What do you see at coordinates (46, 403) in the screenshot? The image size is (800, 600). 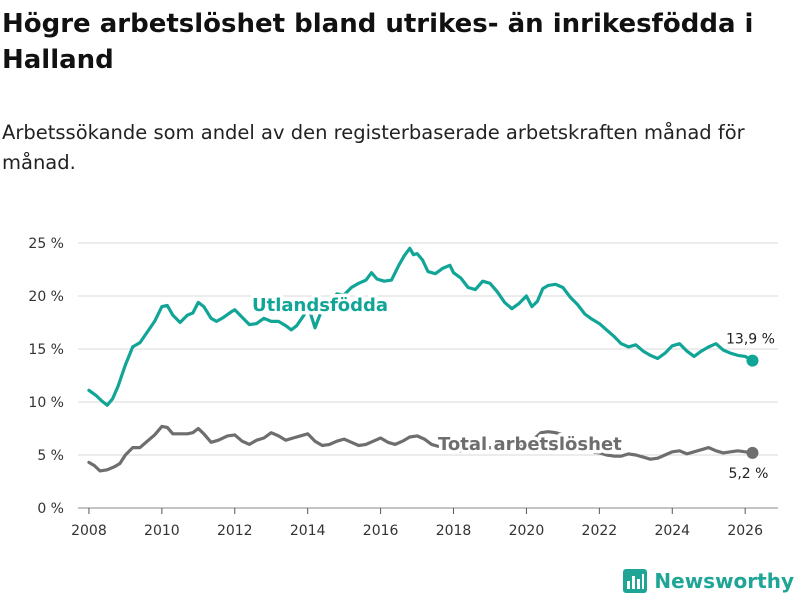 I see `y-tick-label: 10 %` at bounding box center [46, 403].